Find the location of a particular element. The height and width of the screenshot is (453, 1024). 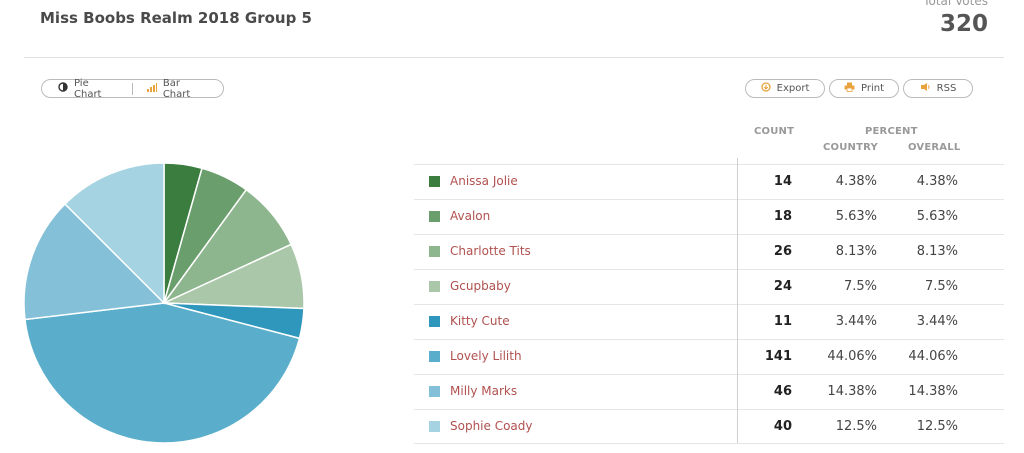

chart-type-pill: Pie Chart Bar Chart is located at coordinates (132, 88).